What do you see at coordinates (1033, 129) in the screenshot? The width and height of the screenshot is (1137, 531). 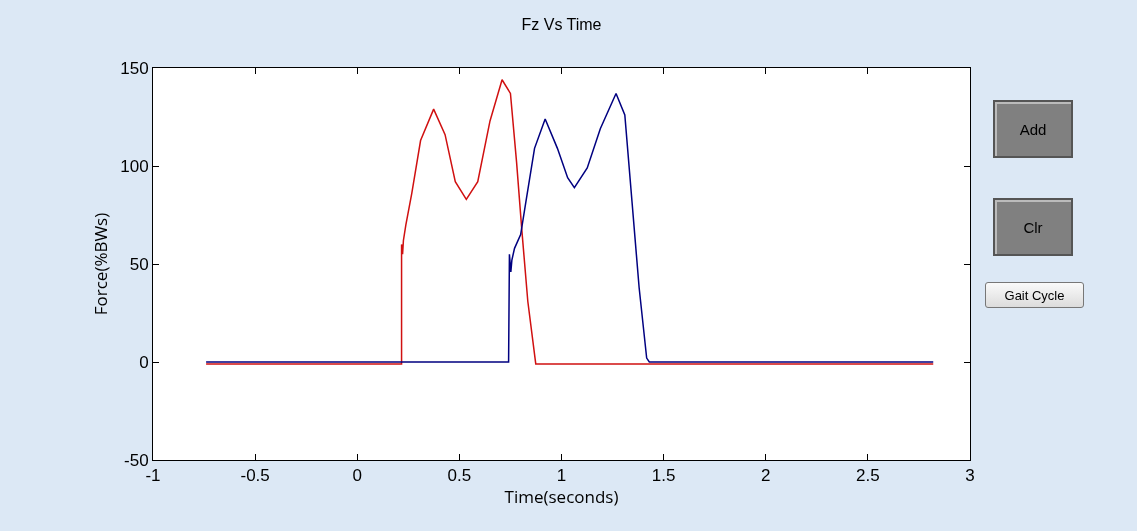 I see `add-button: Add` at bounding box center [1033, 129].